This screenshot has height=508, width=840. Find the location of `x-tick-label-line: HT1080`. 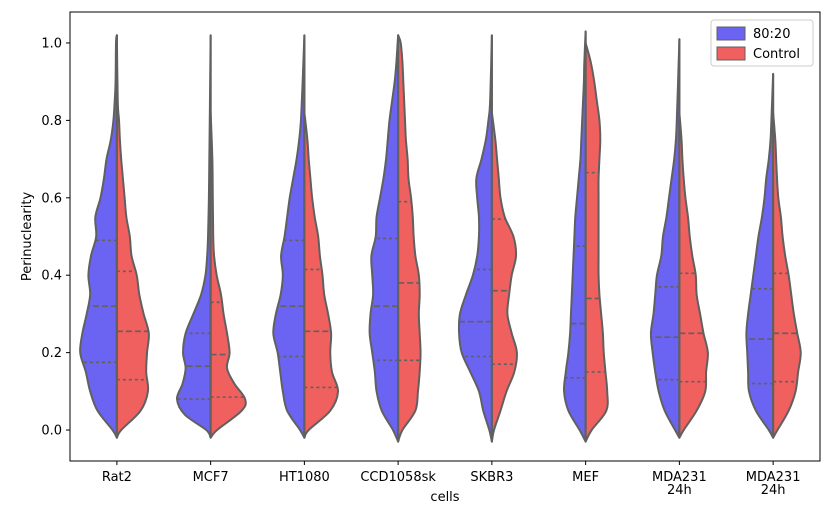

x-tick-label-line: HT1080 is located at coordinates (304, 477).